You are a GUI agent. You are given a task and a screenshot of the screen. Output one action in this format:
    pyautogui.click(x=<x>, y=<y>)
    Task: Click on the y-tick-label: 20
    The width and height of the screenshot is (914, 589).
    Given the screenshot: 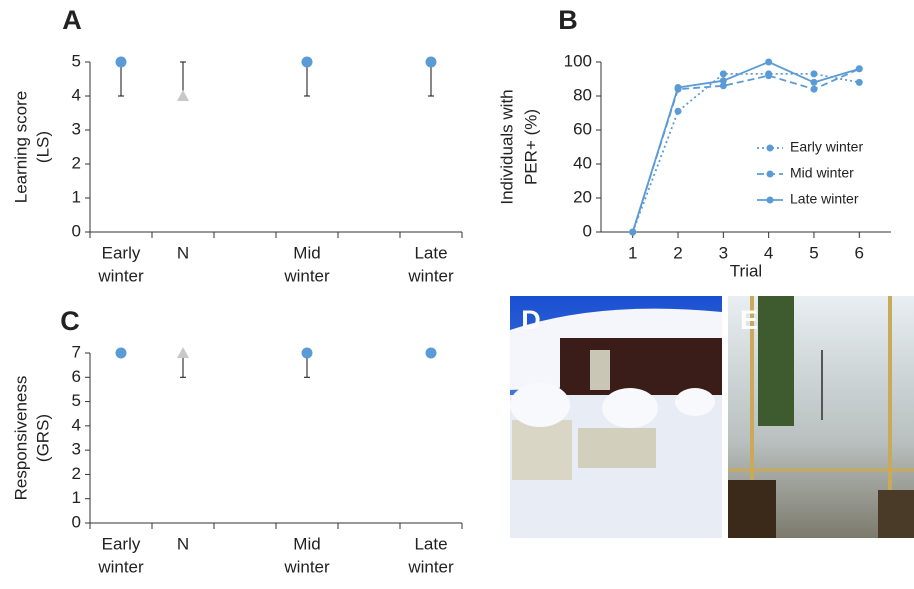 What is the action you would take?
    pyautogui.click(x=582, y=196)
    